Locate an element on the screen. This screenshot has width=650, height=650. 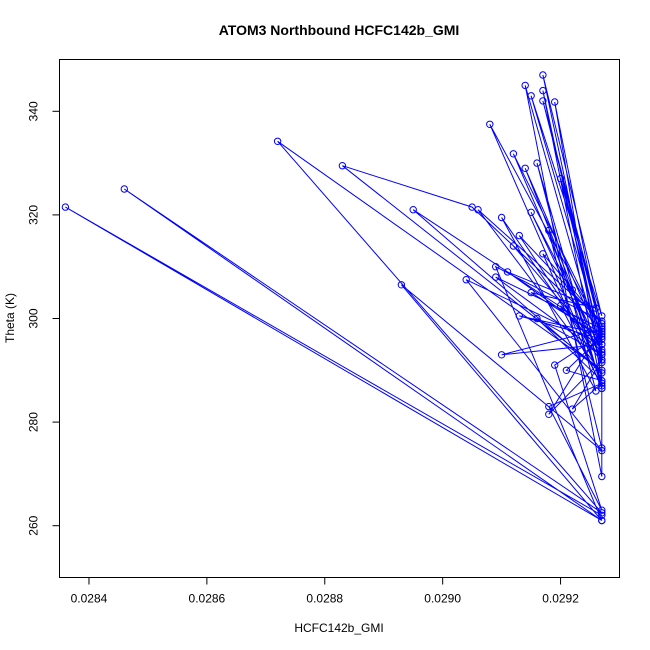
x-tick-label: 0.0288 is located at coordinates (324, 599).